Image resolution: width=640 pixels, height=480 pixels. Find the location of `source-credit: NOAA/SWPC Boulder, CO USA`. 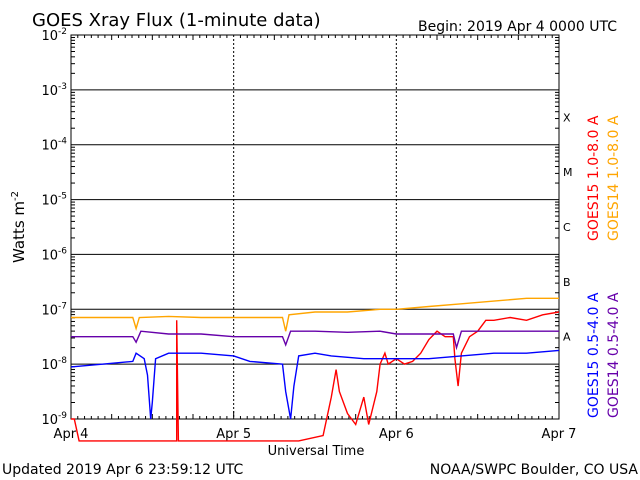

source-credit: NOAA/SWPC Boulder, CO USA is located at coordinates (534, 470).